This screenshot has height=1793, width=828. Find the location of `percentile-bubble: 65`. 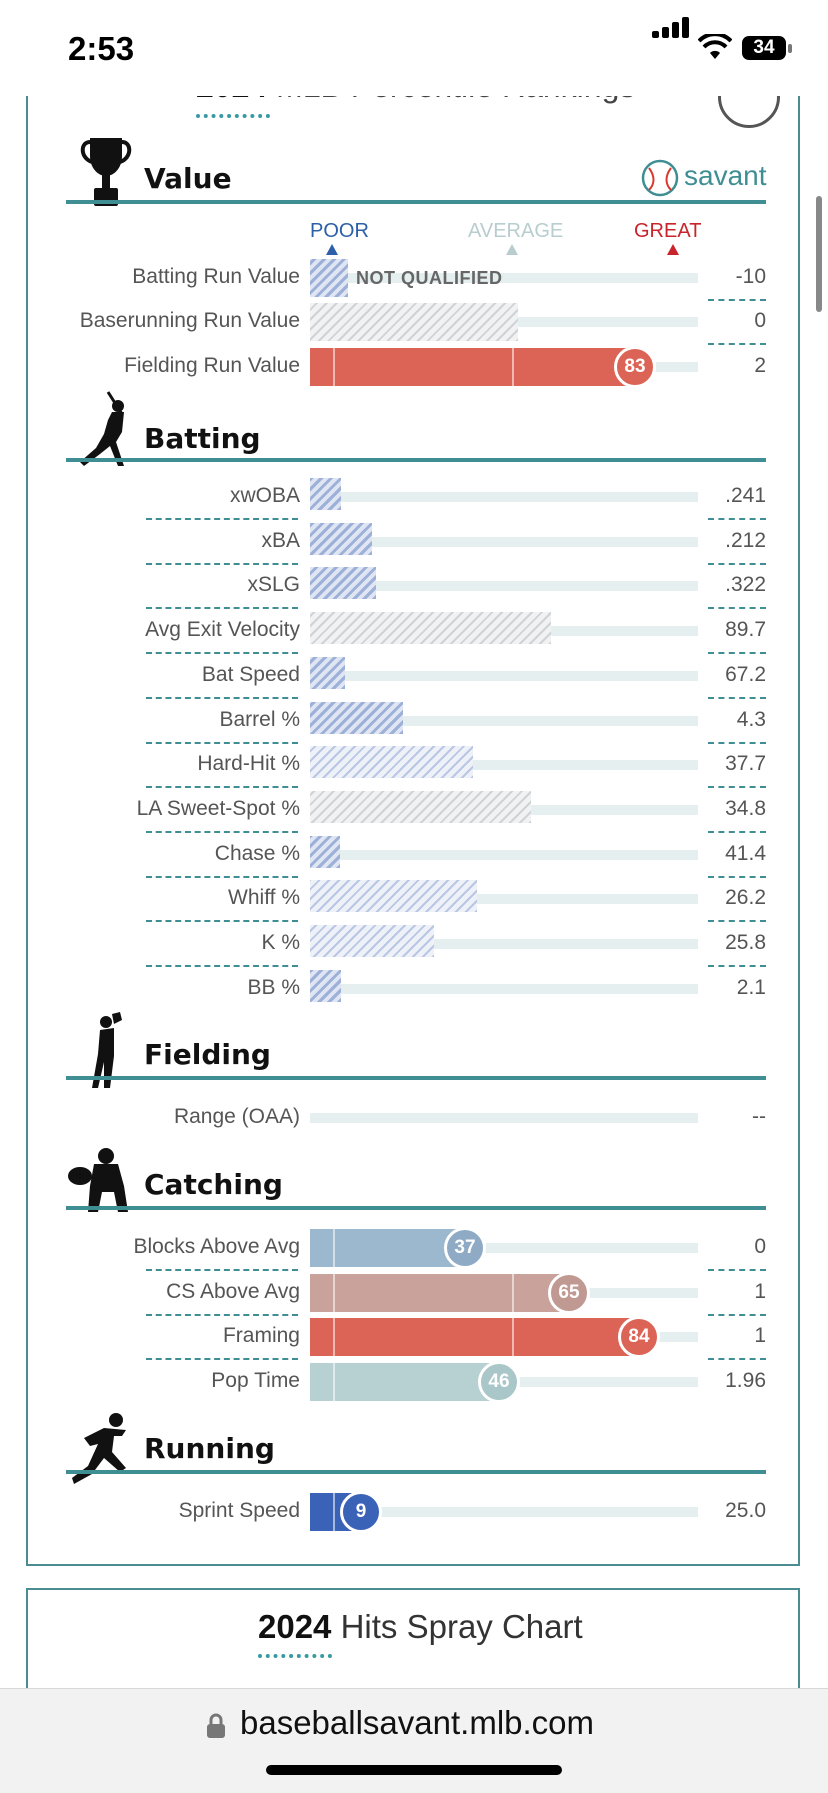

percentile-bubble: 65 is located at coordinates (569, 1293).